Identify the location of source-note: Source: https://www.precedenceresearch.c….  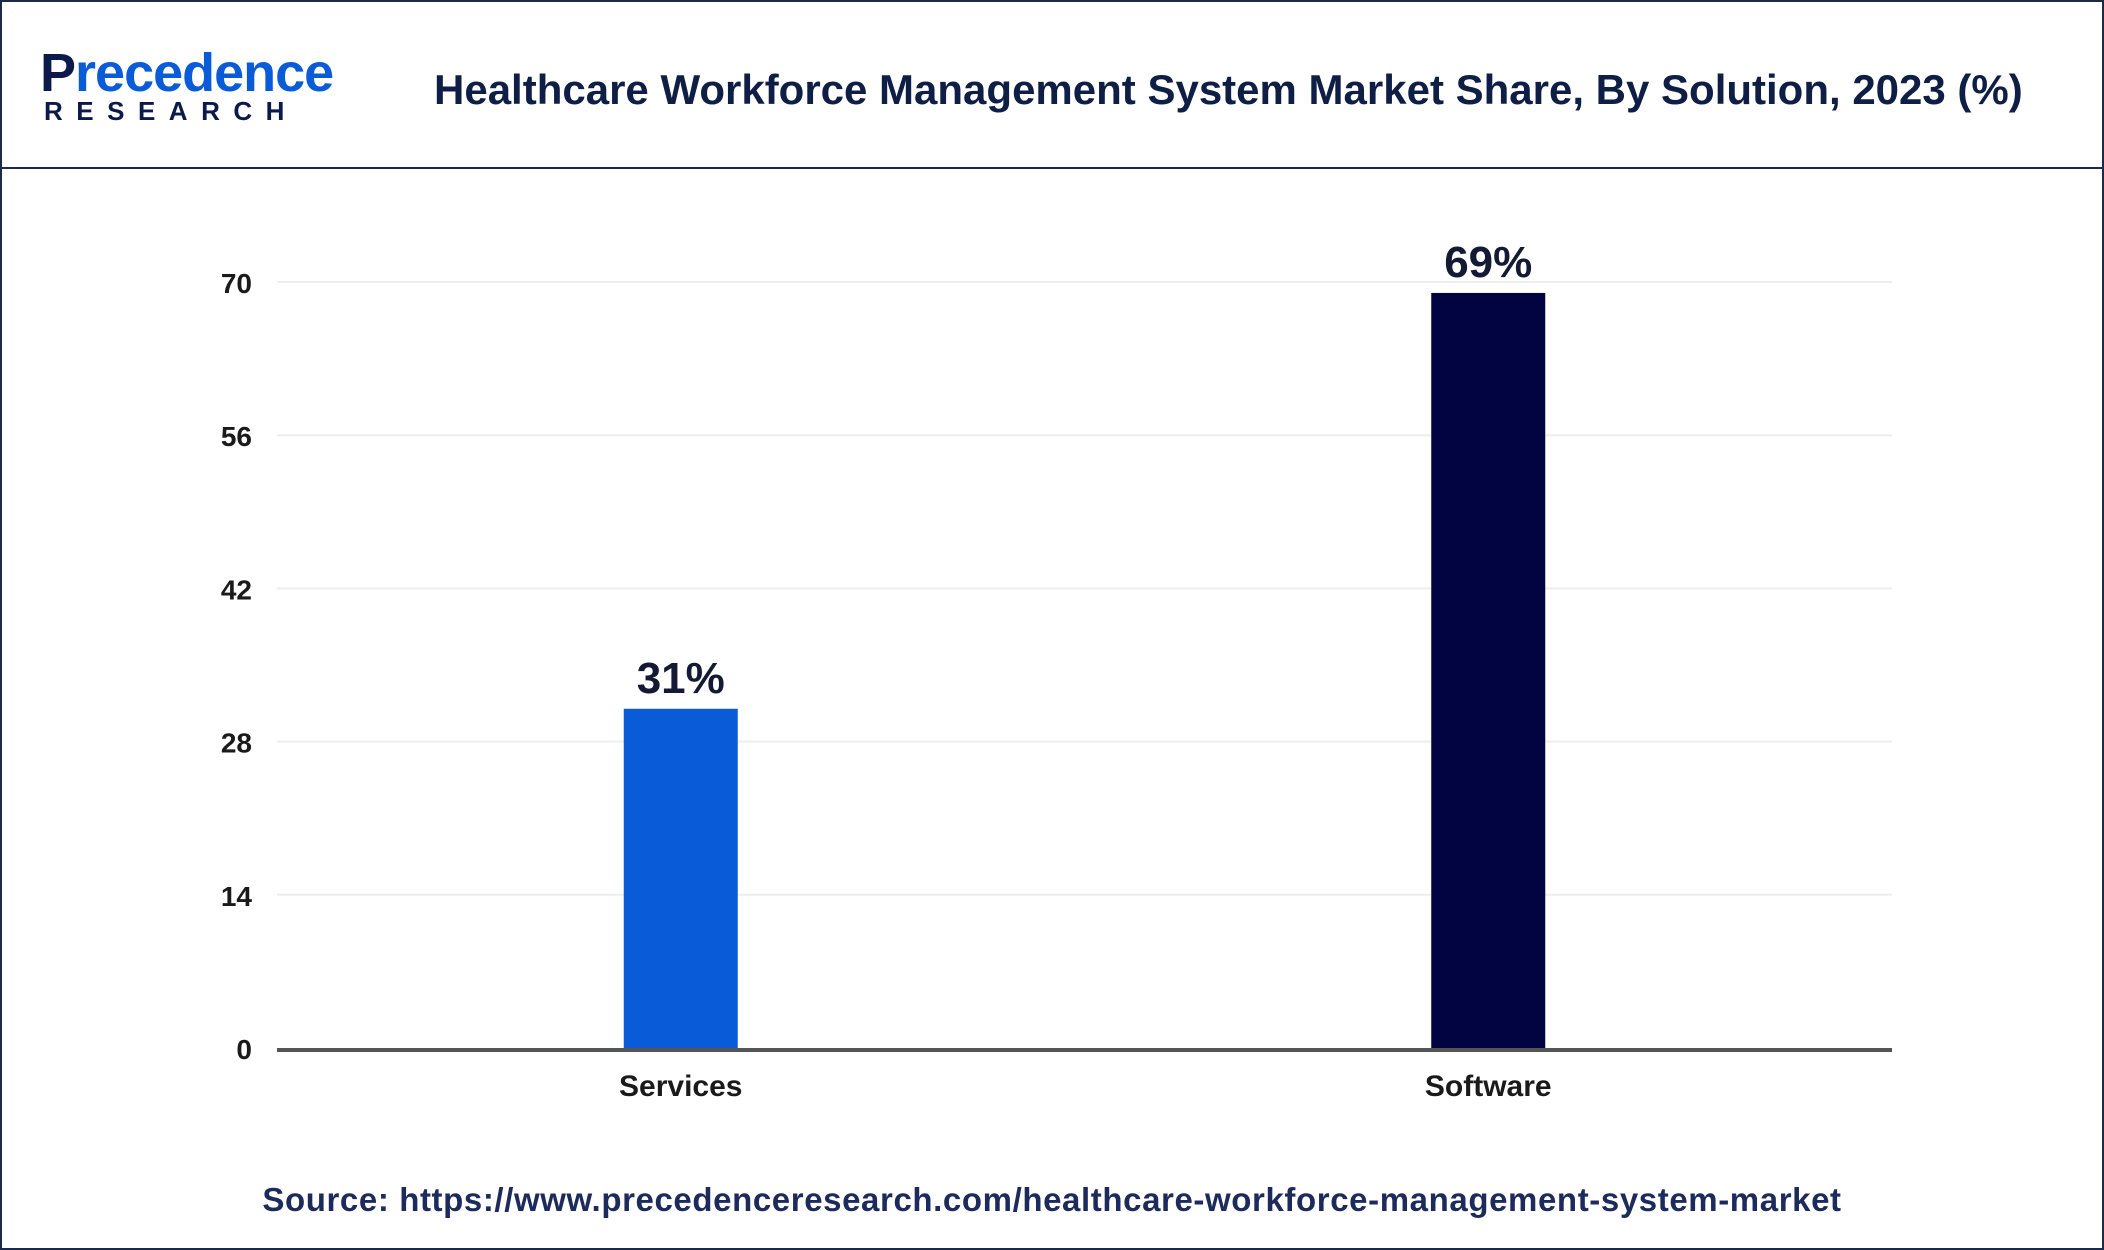
(1052, 1199).